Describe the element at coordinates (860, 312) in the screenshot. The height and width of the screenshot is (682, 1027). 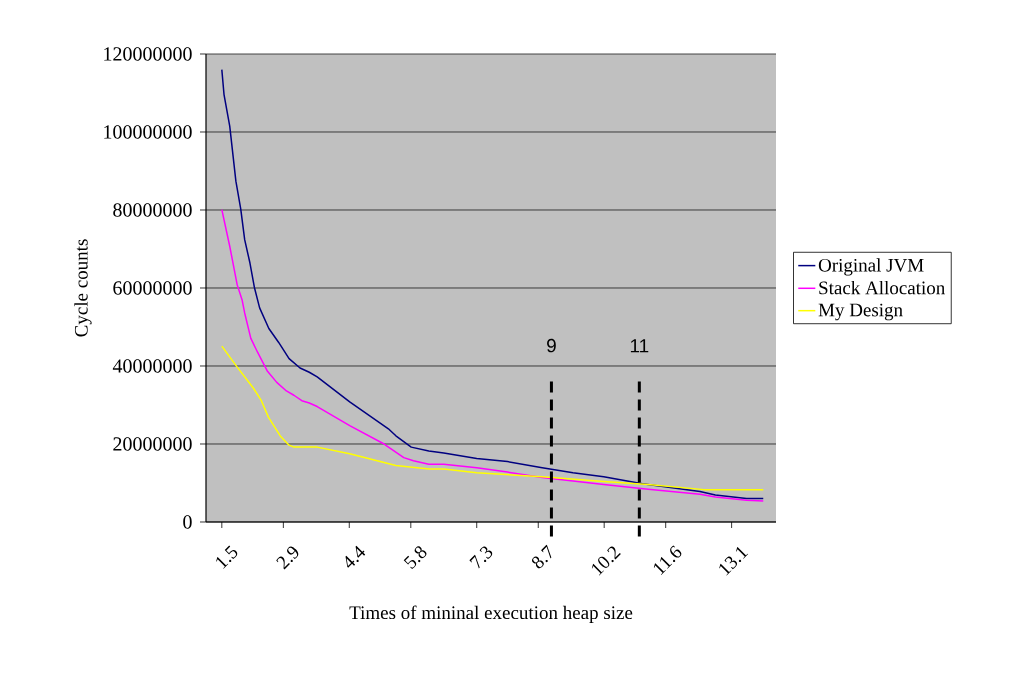
I see `legend-label: My Design` at that location.